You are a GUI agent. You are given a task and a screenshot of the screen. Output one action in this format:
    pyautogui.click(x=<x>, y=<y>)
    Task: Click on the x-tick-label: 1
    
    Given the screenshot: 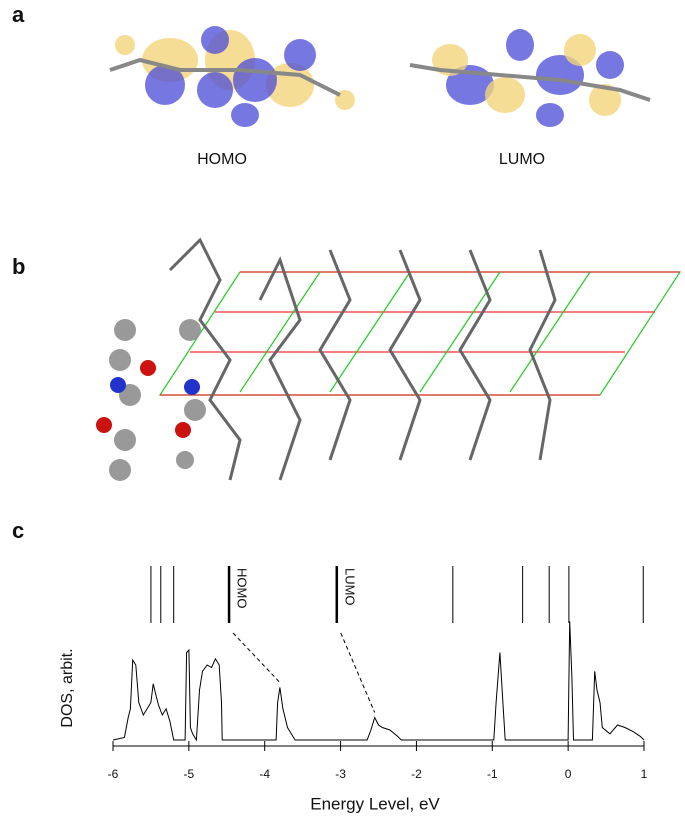 What is the action you would take?
    pyautogui.click(x=644, y=774)
    